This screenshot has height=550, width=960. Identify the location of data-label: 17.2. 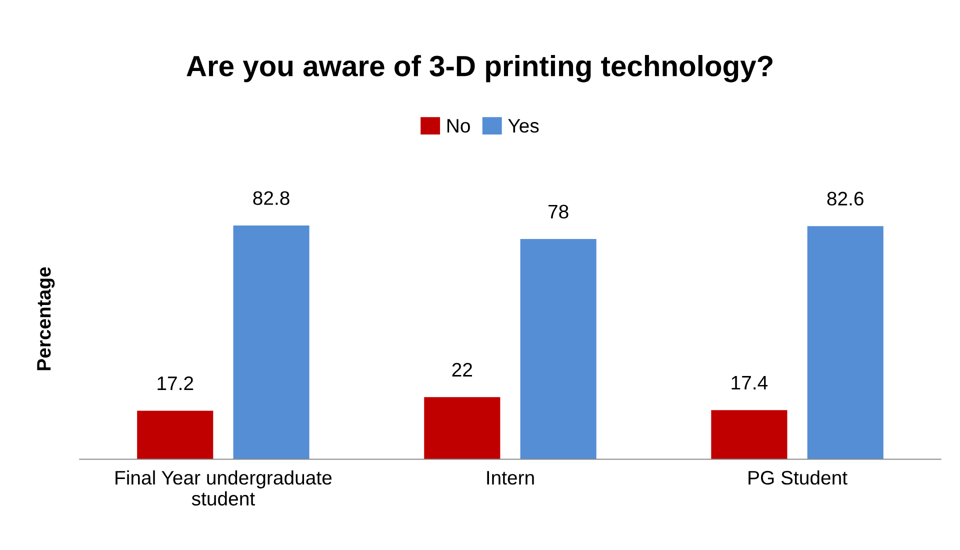
(176, 383).